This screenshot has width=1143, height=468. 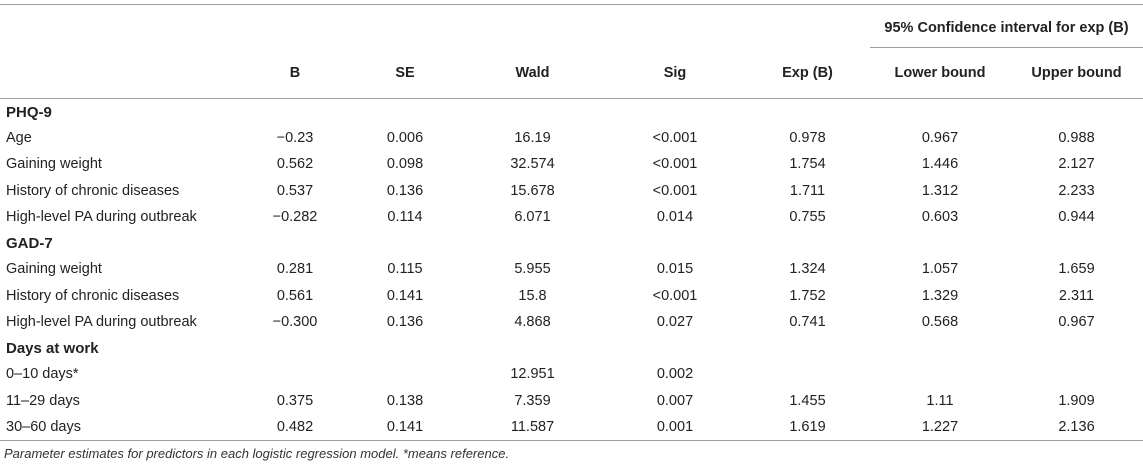 What do you see at coordinates (1076, 295) in the screenshot?
I see `table-cell: 2.311` at bounding box center [1076, 295].